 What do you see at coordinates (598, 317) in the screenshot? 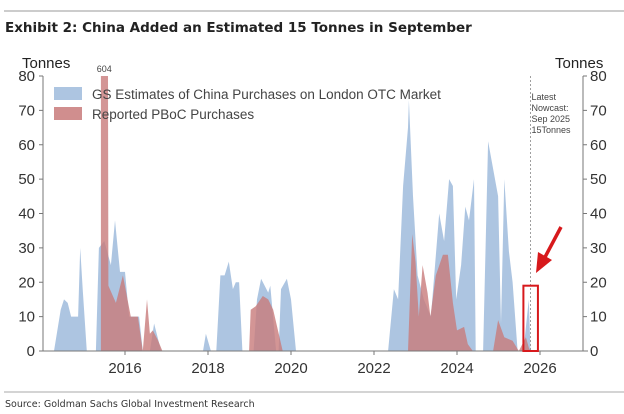
I see `y-tick-label-right: 10` at bounding box center [598, 317].